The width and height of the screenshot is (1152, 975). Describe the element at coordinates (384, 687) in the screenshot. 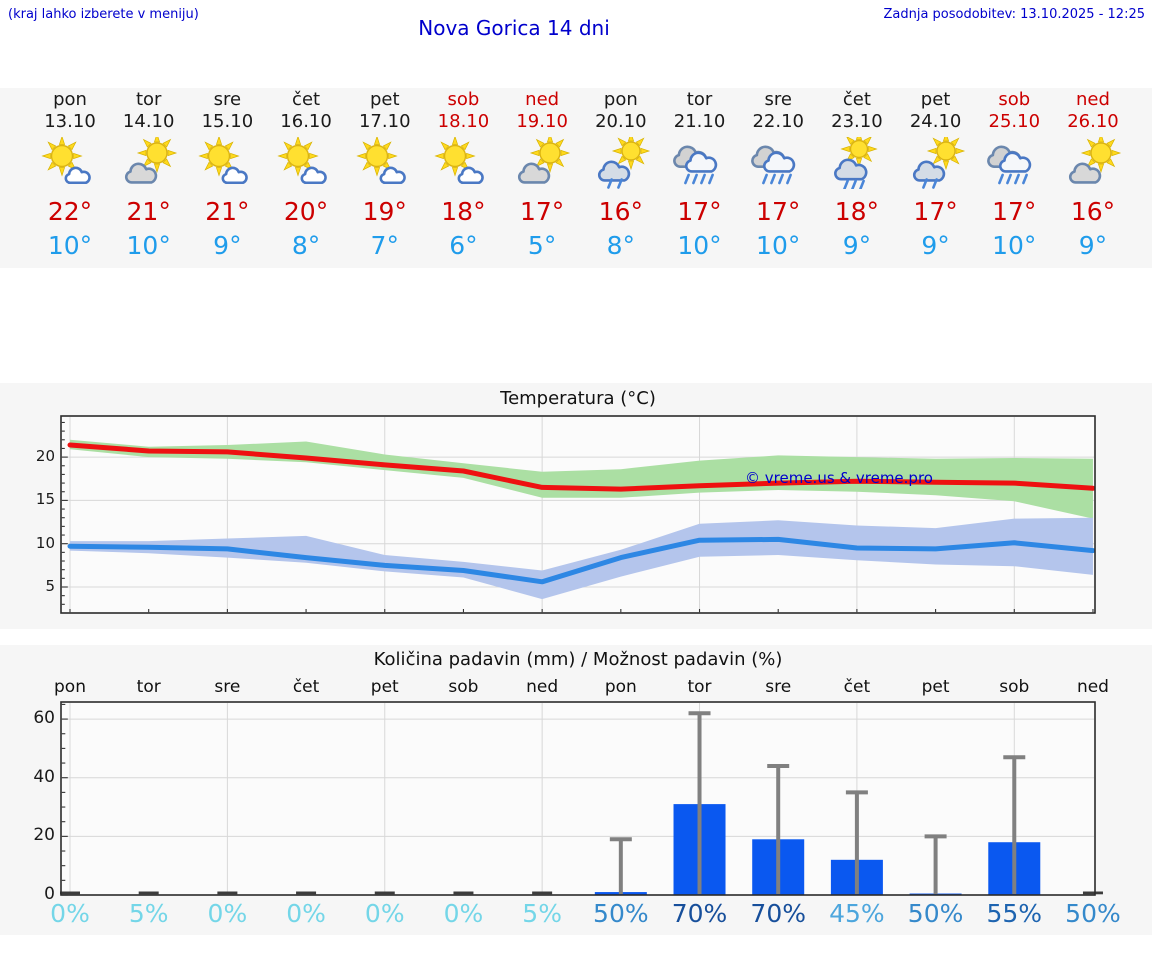

I see `precip-day-label: pet` at that location.